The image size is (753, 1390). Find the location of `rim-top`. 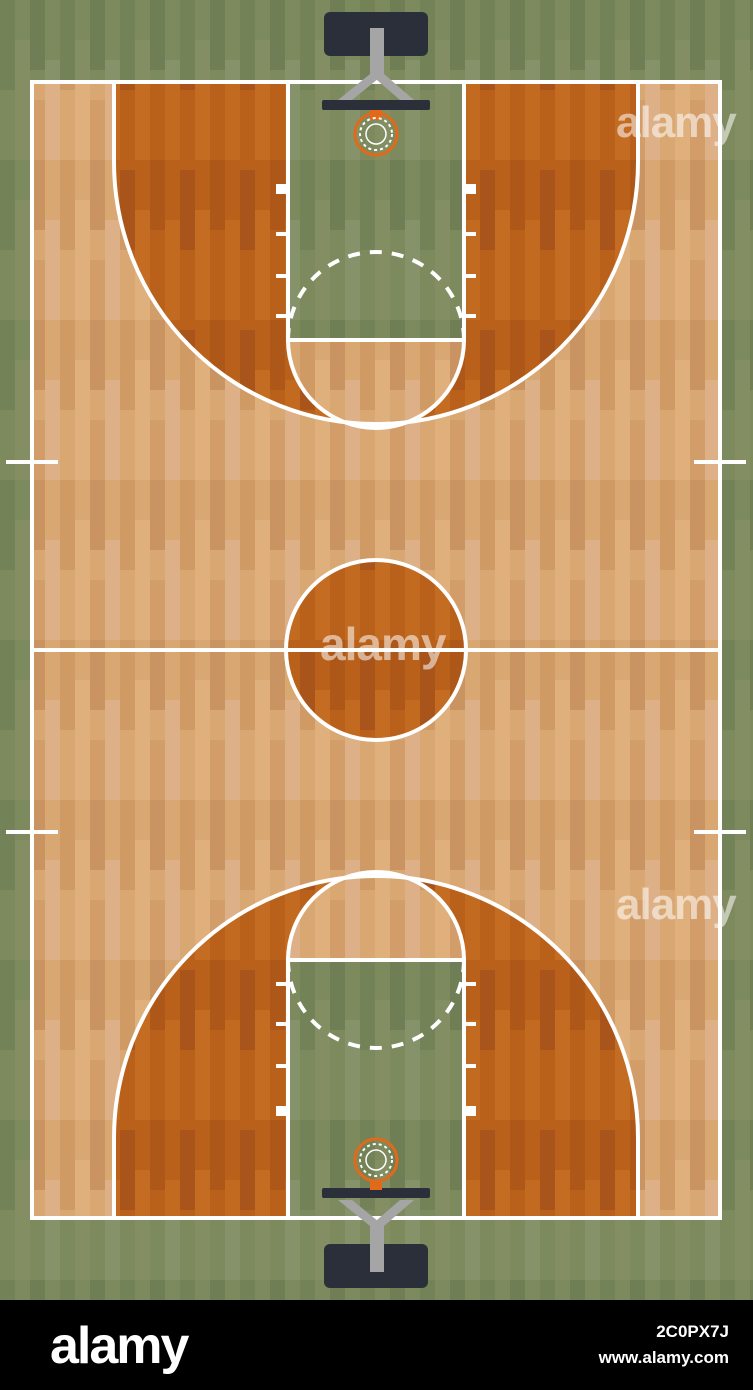

rim-top is located at coordinates (376, 134).